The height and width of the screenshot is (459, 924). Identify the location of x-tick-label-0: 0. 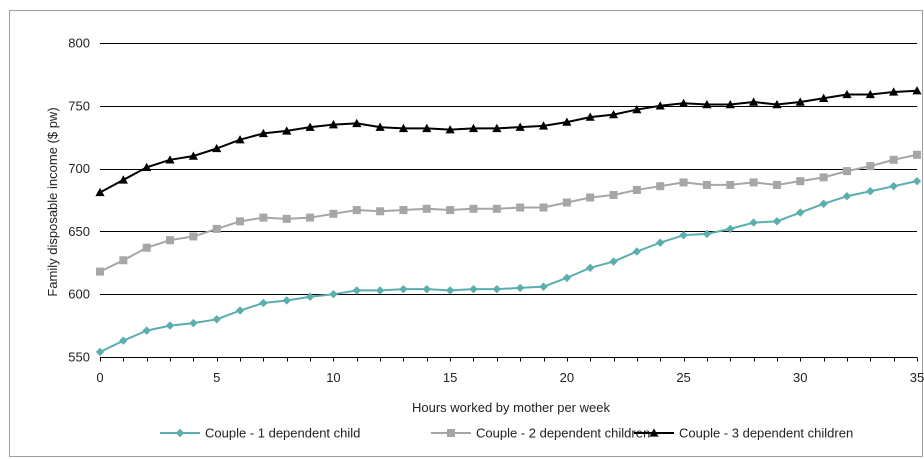
(99, 377).